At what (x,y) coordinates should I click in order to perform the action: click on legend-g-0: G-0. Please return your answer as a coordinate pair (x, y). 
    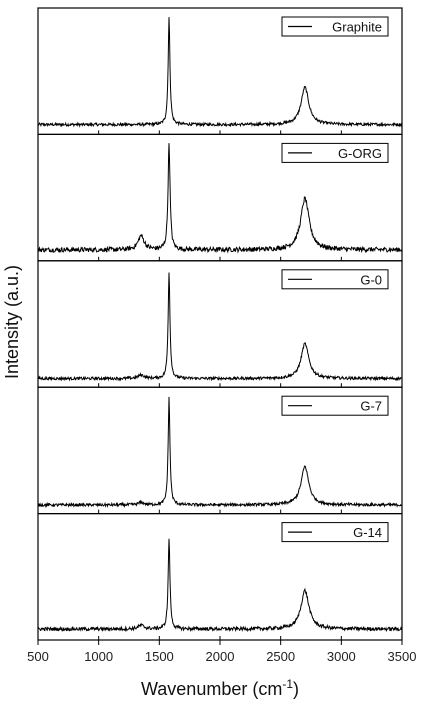
    Looking at the image, I should click on (335, 279).